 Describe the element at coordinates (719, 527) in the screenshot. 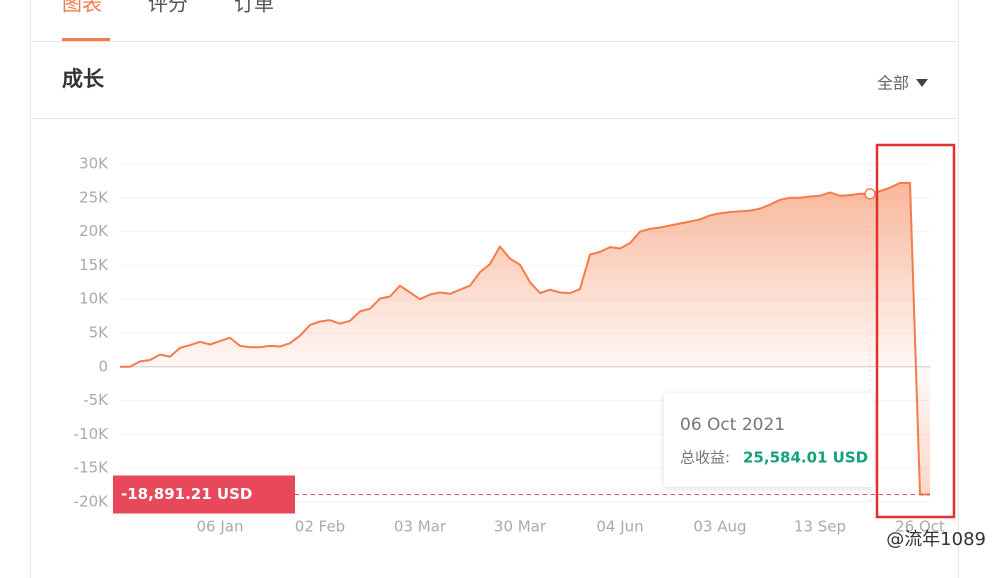

I see `x-tick-label: 03 Aug` at that location.